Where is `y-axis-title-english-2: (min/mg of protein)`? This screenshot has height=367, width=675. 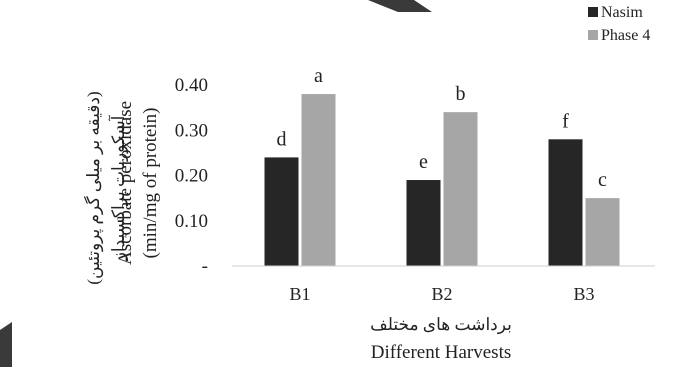 y-axis-title-english-2: (min/mg of protein) is located at coordinates (150, 183).